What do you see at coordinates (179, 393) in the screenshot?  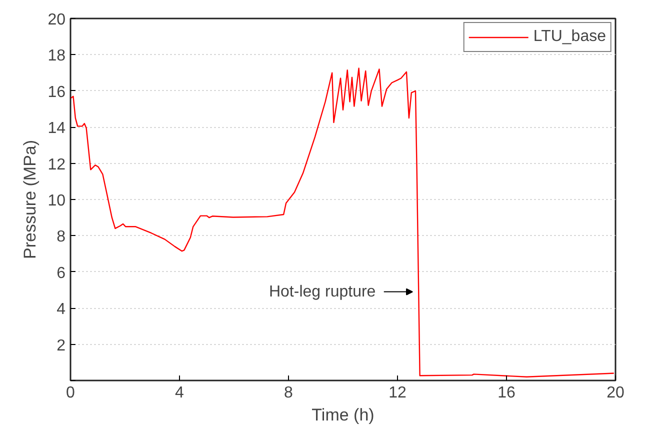 I see `x-tick-label: 4` at bounding box center [179, 393].